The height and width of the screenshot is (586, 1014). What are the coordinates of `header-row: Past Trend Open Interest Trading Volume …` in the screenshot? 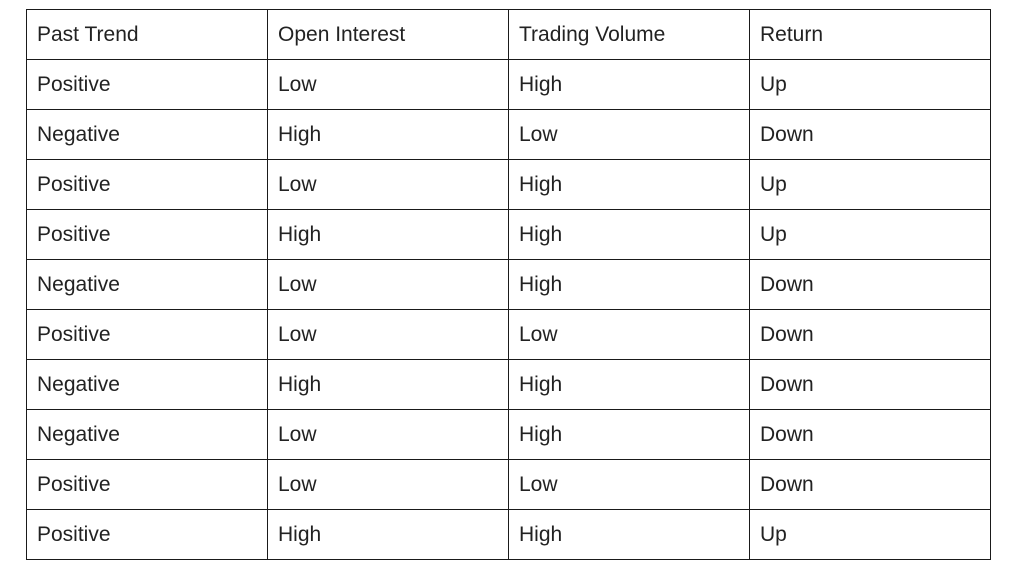 It's located at (508, 34).